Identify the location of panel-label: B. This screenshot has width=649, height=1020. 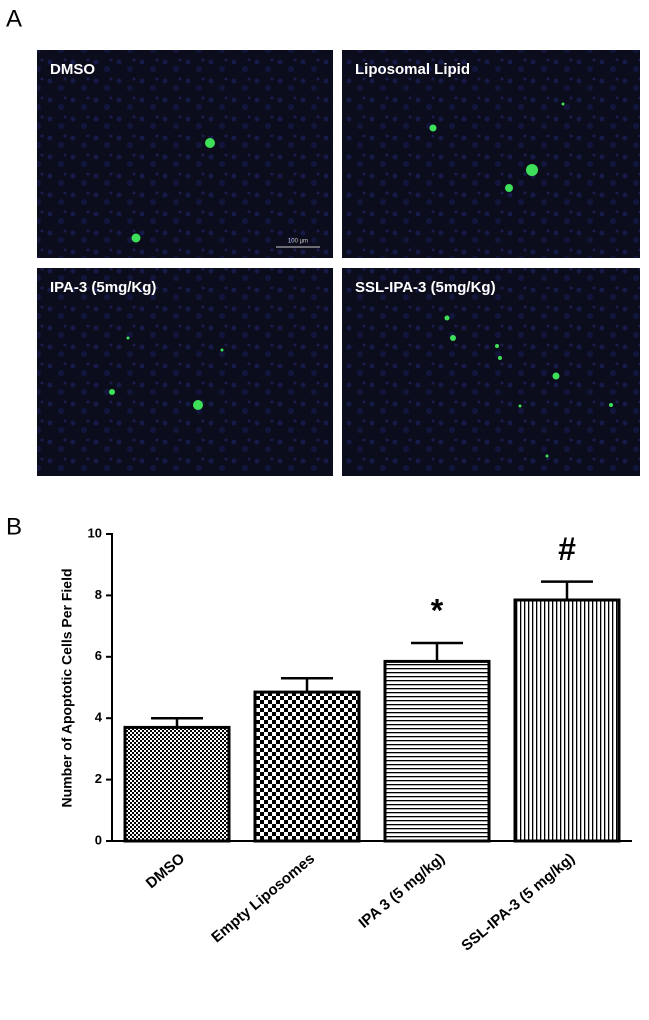
(14, 526).